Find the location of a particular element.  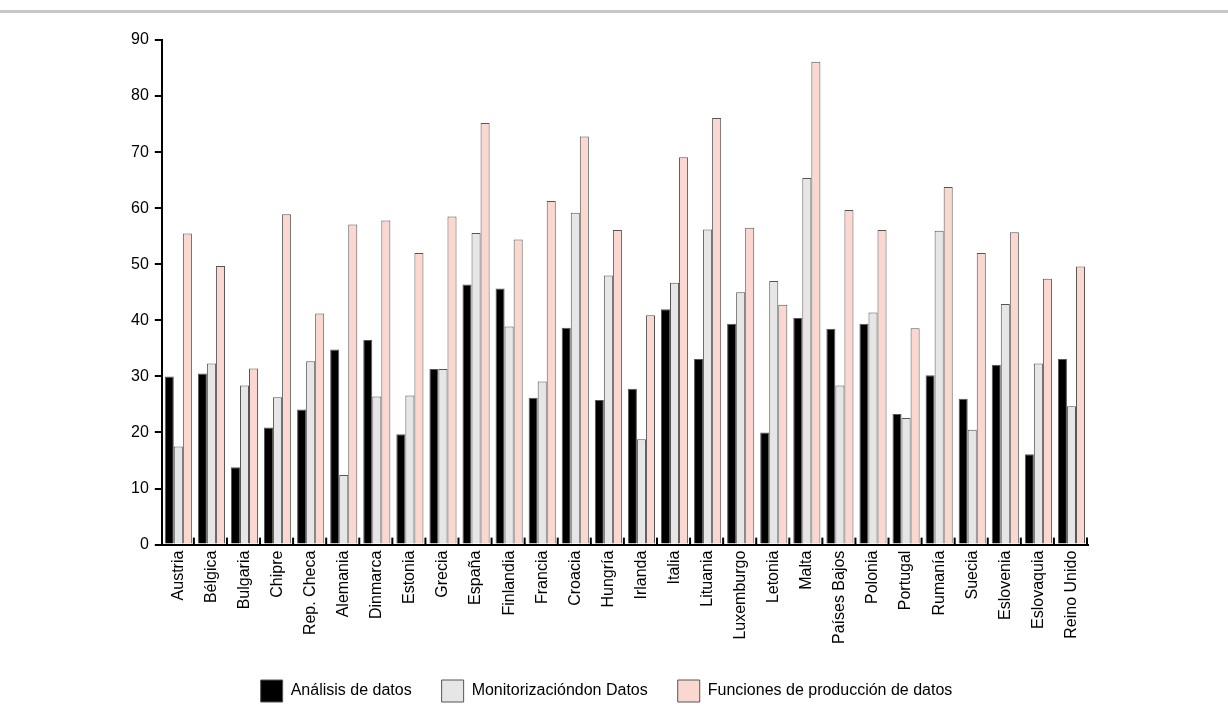

x-tick-label: Estonia is located at coordinates (409, 577).